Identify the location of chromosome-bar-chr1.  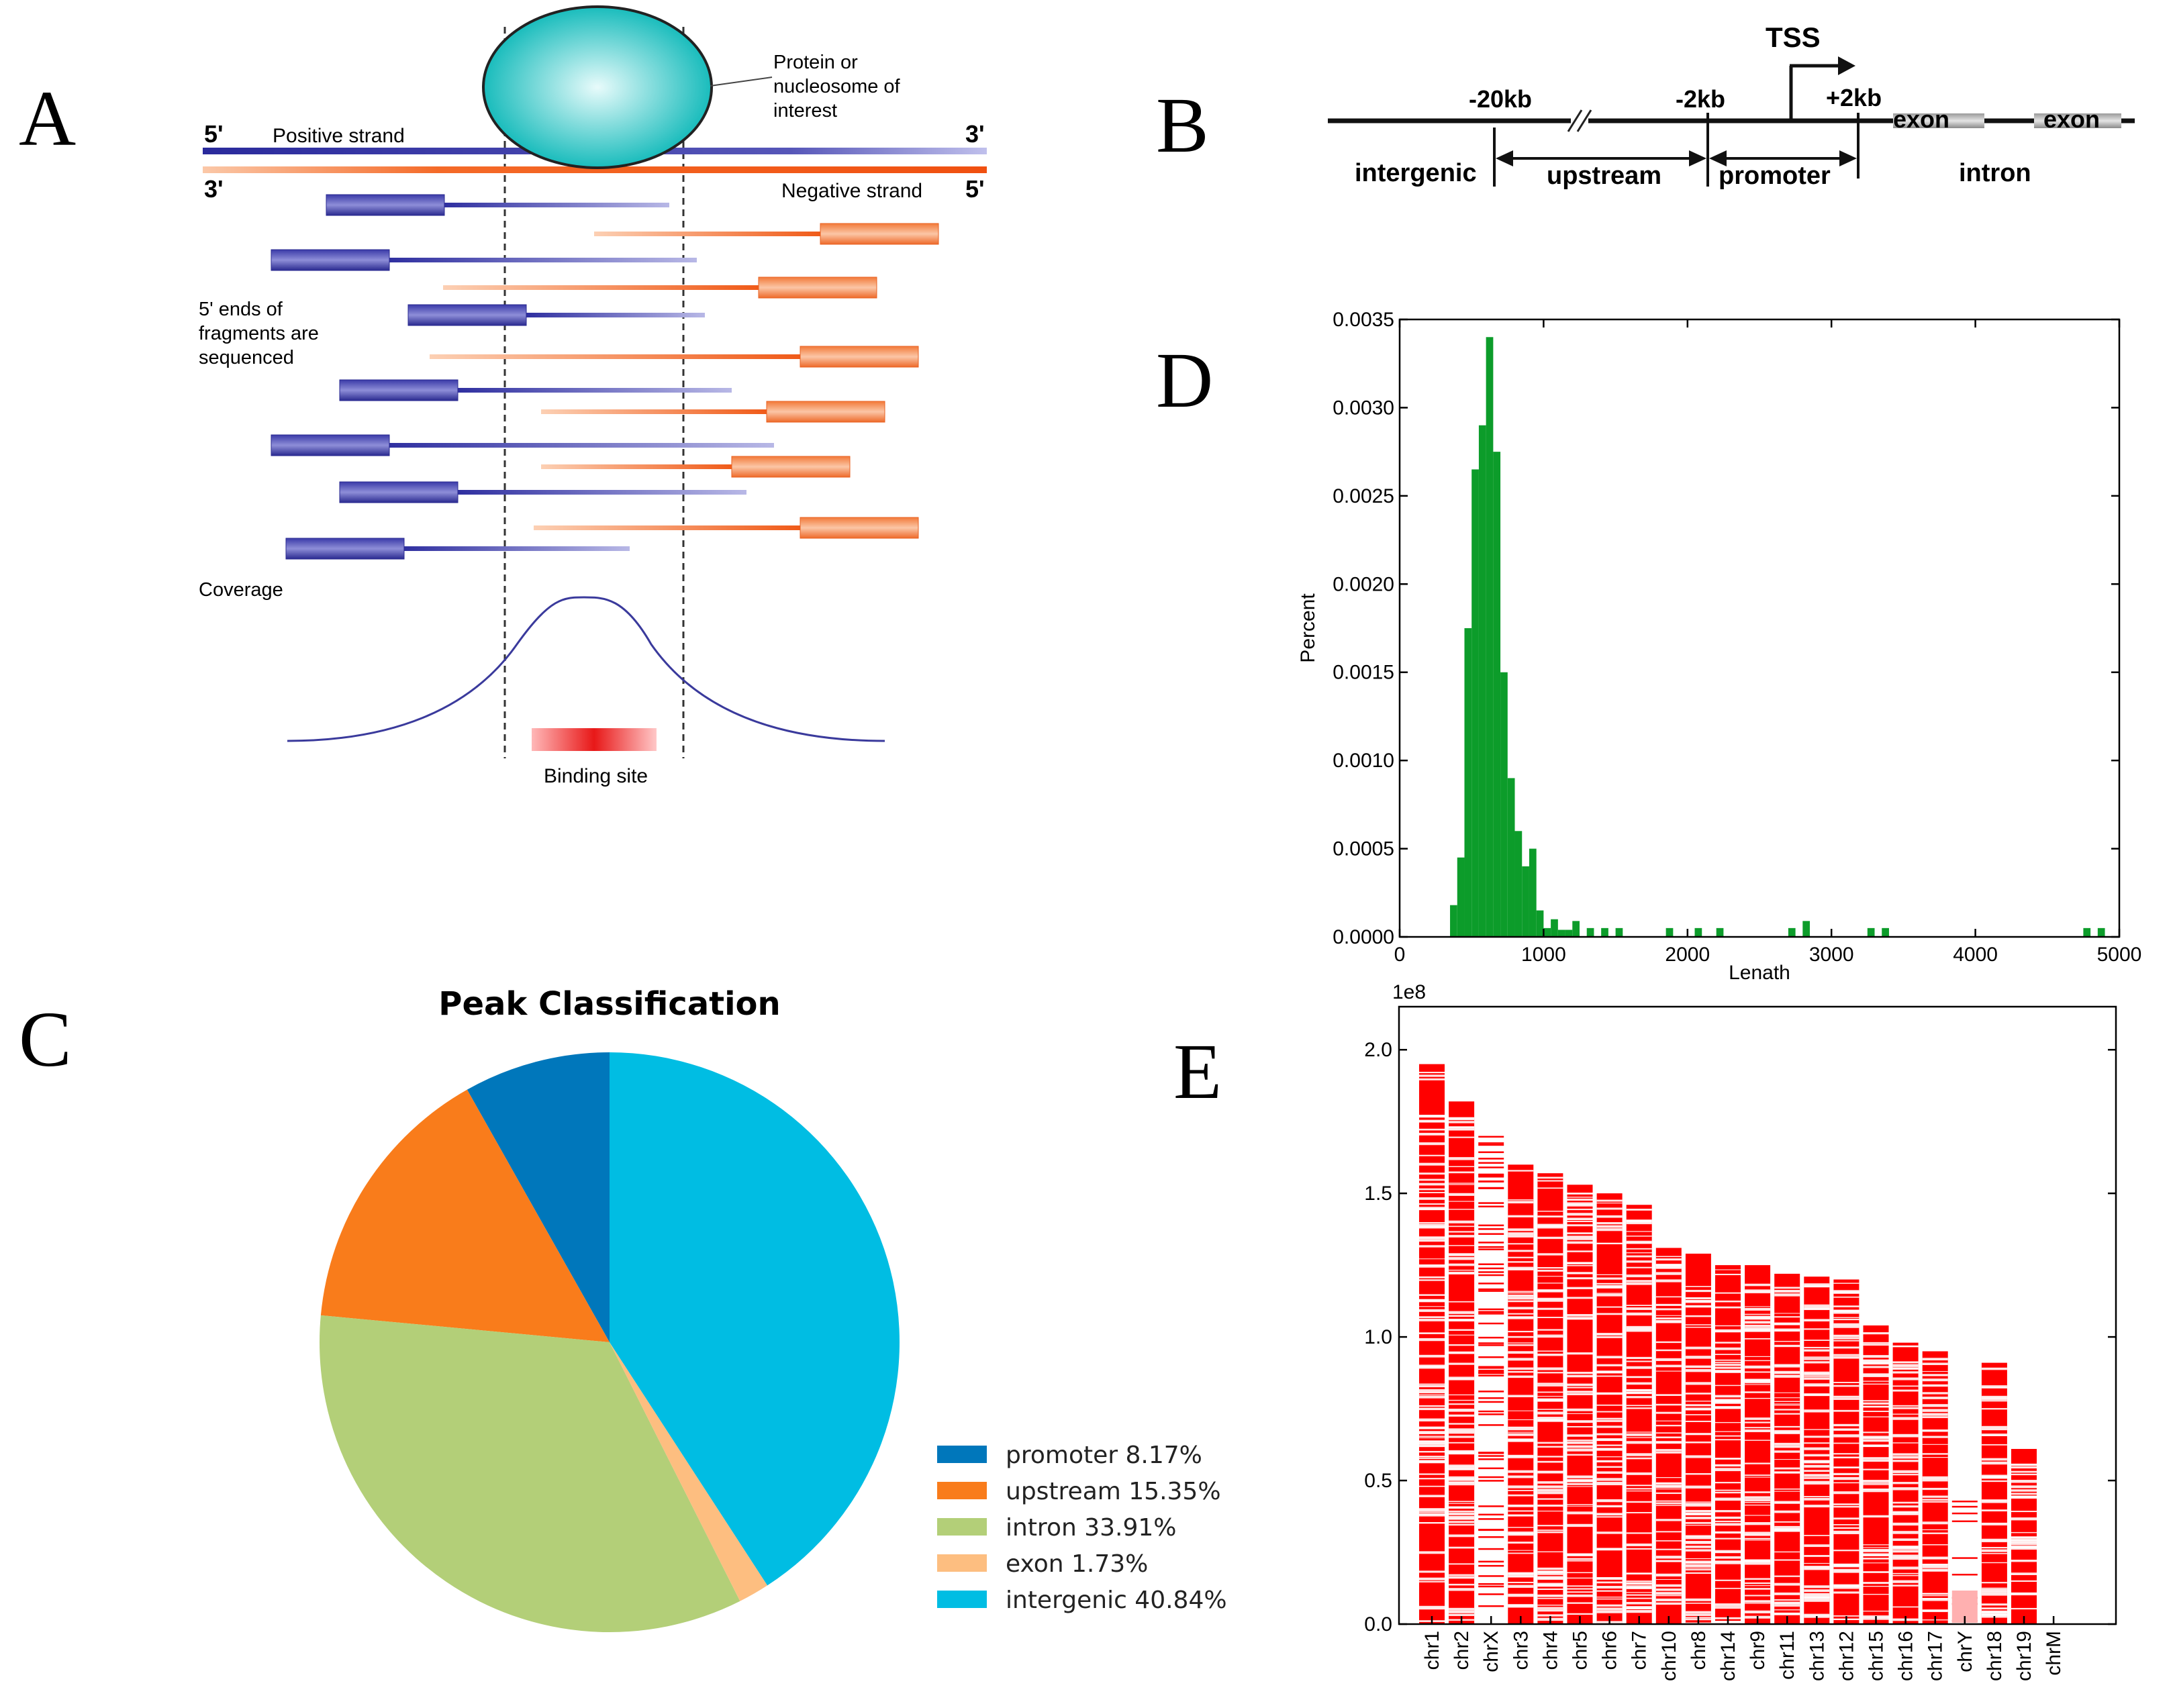
(1432, 1344).